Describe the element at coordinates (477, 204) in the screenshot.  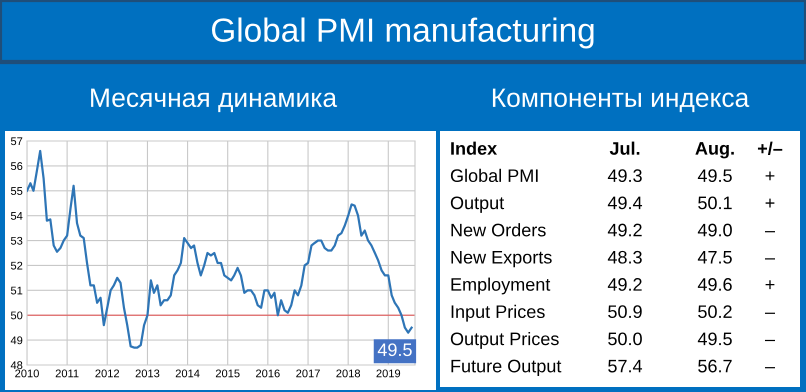
I see `category-label: Output` at that location.